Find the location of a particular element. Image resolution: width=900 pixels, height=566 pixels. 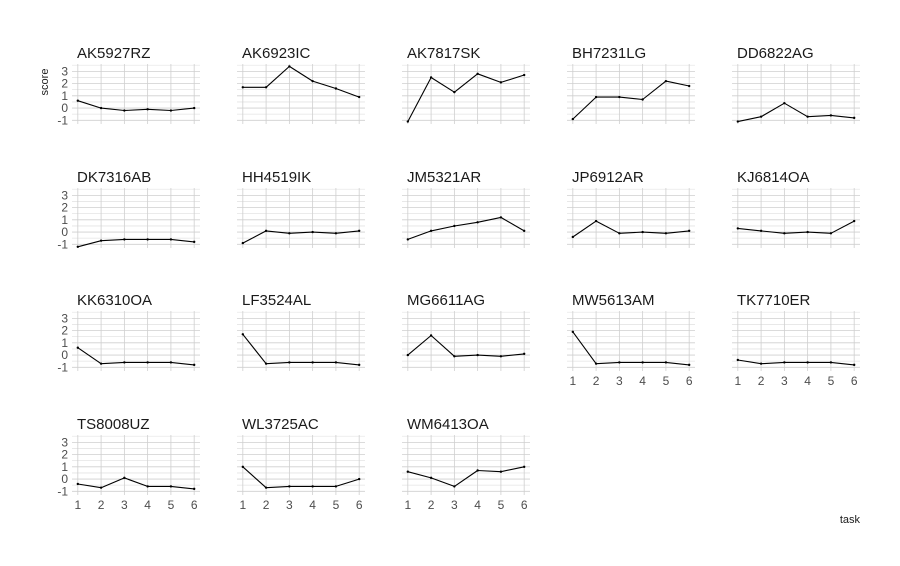

facet-title: AK6923IC is located at coordinates (276, 53).